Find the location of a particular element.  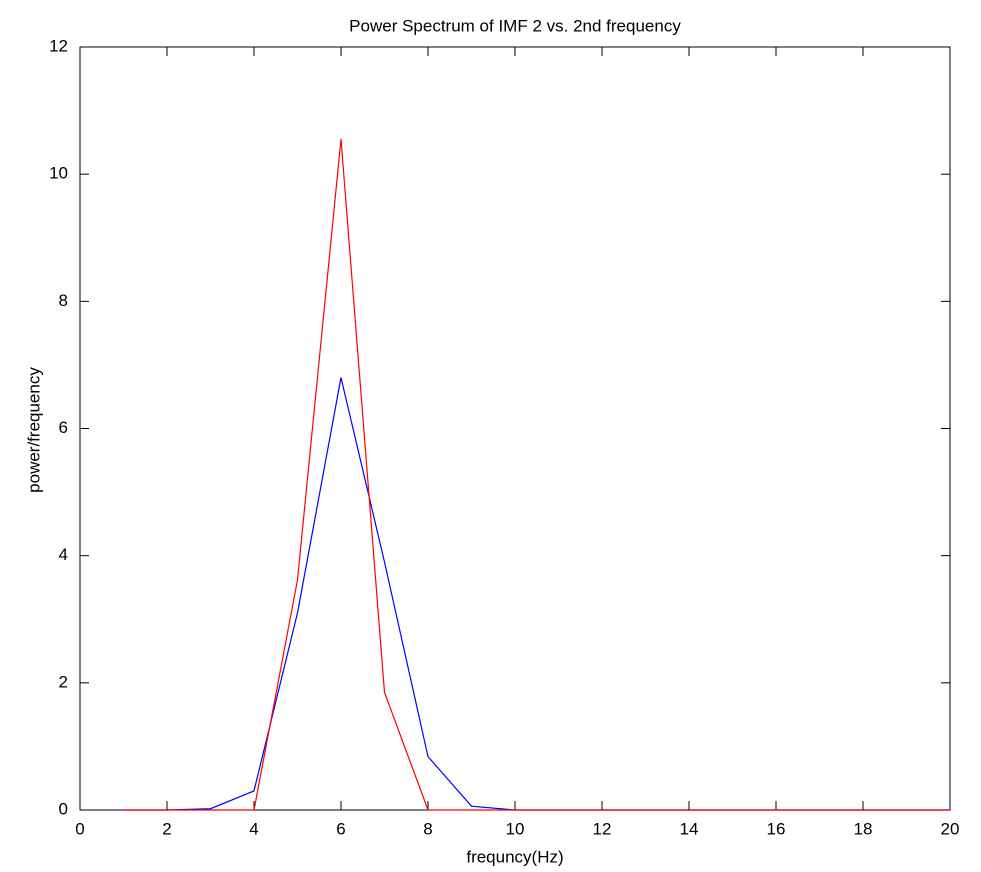

x-tick-label: 18 is located at coordinates (863, 828).